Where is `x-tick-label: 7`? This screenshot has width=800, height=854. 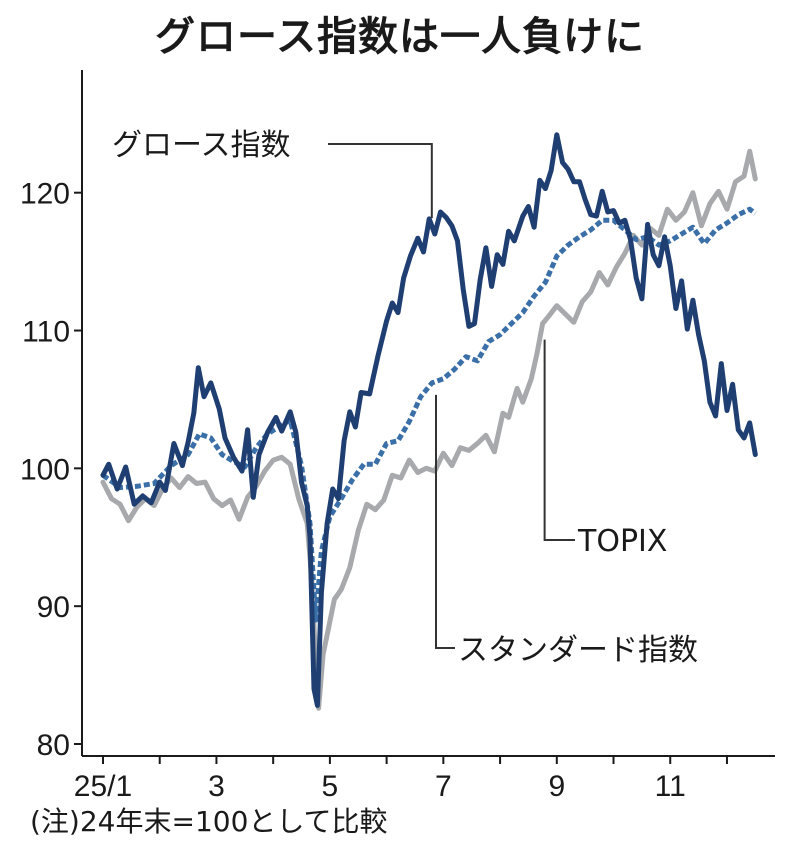
x-tick-label: 7 is located at coordinates (443, 786).